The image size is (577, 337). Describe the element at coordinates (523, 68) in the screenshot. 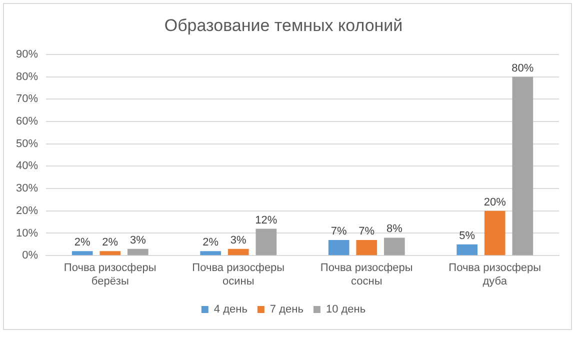

I see `data-label: 80%` at that location.